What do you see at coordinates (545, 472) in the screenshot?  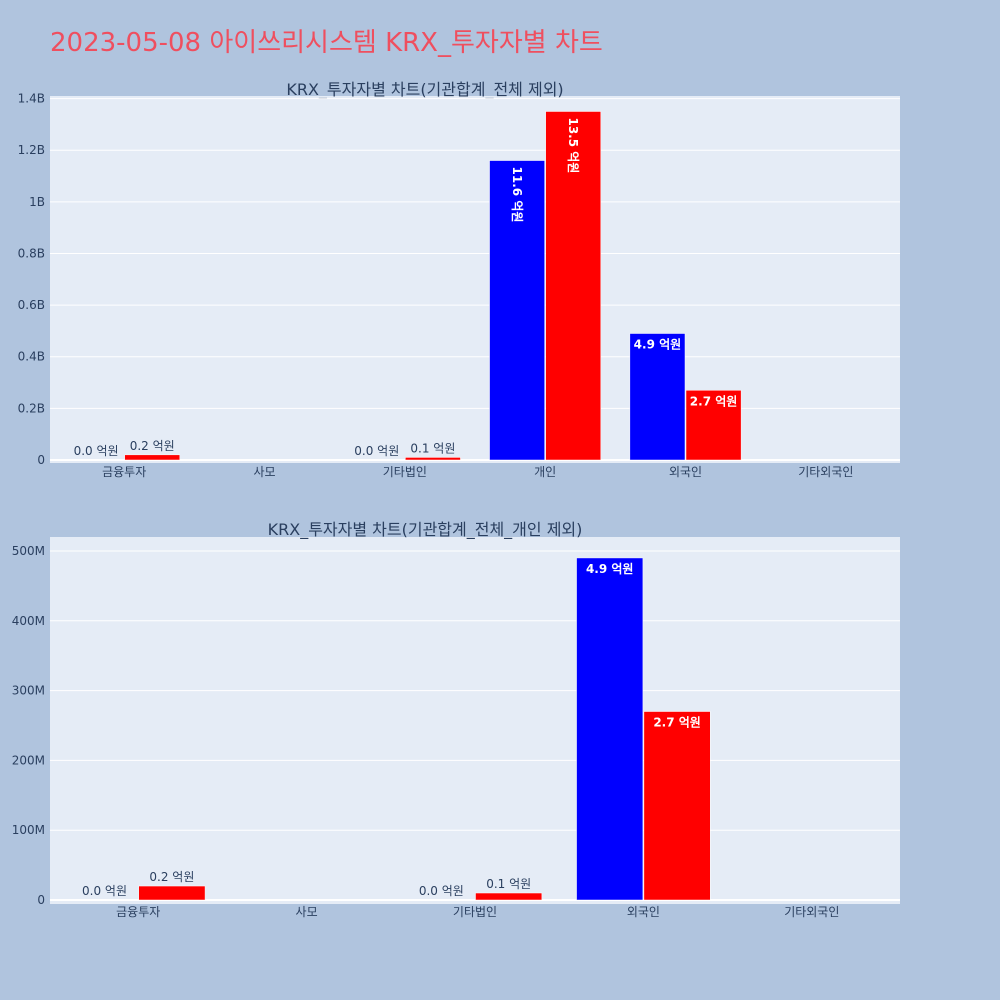 I see `x-tick-label: 개인` at bounding box center [545, 472].